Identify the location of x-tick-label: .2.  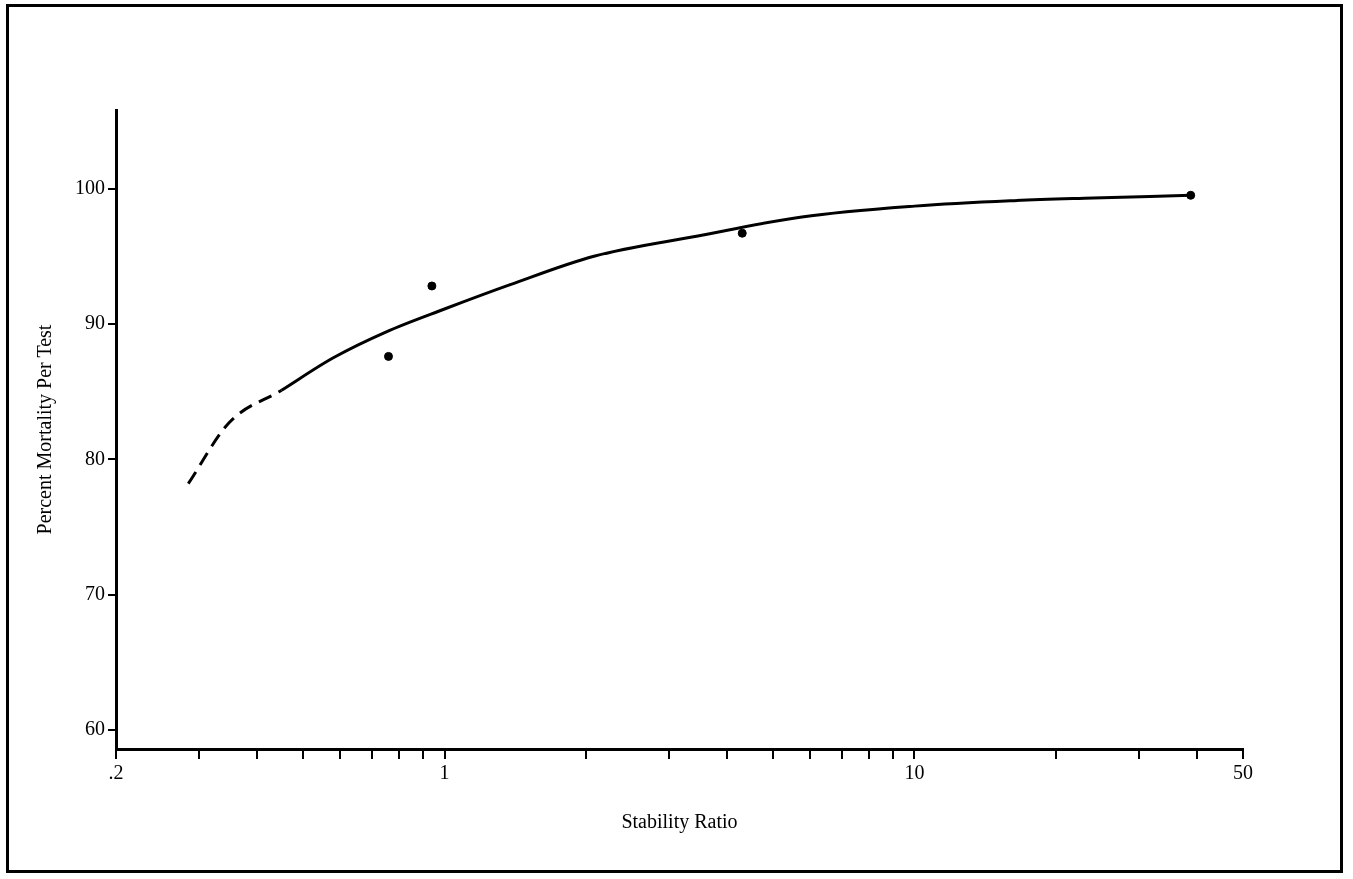
(116, 772).